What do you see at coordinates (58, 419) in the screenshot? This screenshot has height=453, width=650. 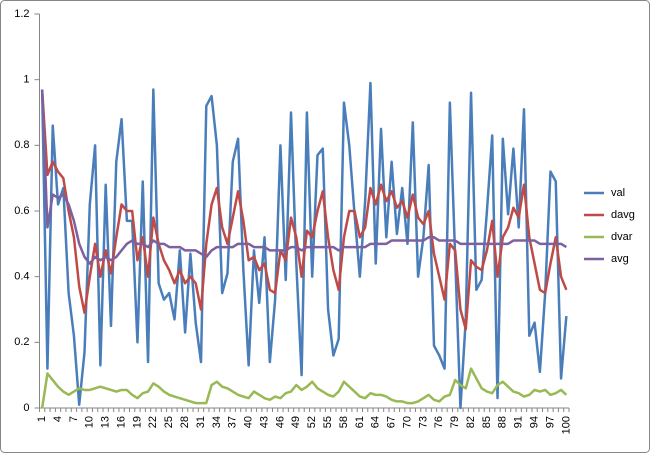 I see `x-tick-label: 4` at bounding box center [58, 419].